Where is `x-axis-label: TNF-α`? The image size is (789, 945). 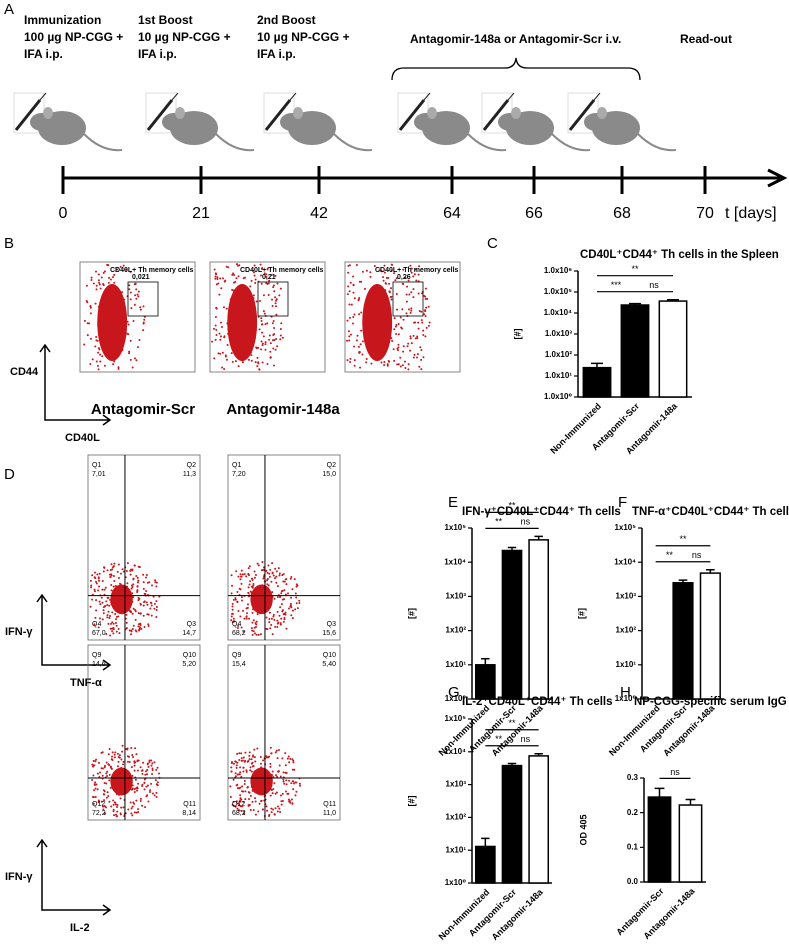 x-axis-label: TNF-α is located at coordinates (86, 683).